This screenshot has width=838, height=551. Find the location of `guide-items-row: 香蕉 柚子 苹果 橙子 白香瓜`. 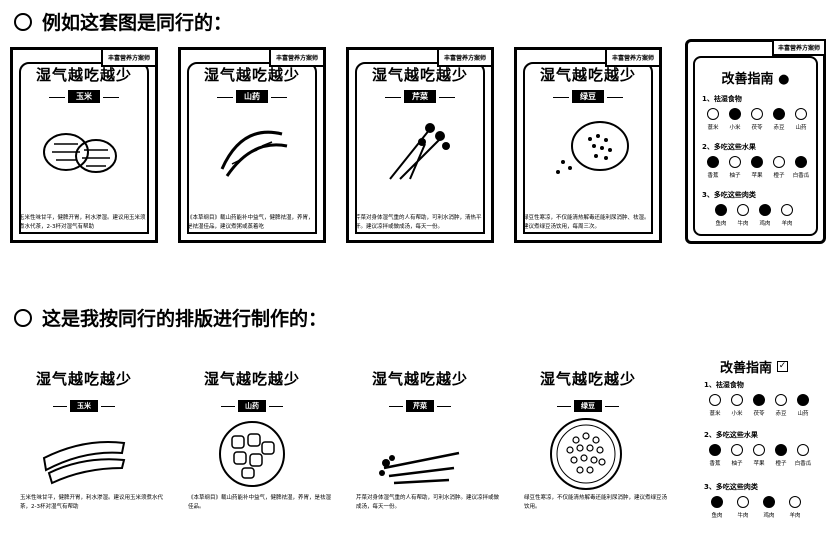

guide-items-row: 香蕉 柚子 苹果 橙子 白香瓜 is located at coordinates (757, 167).